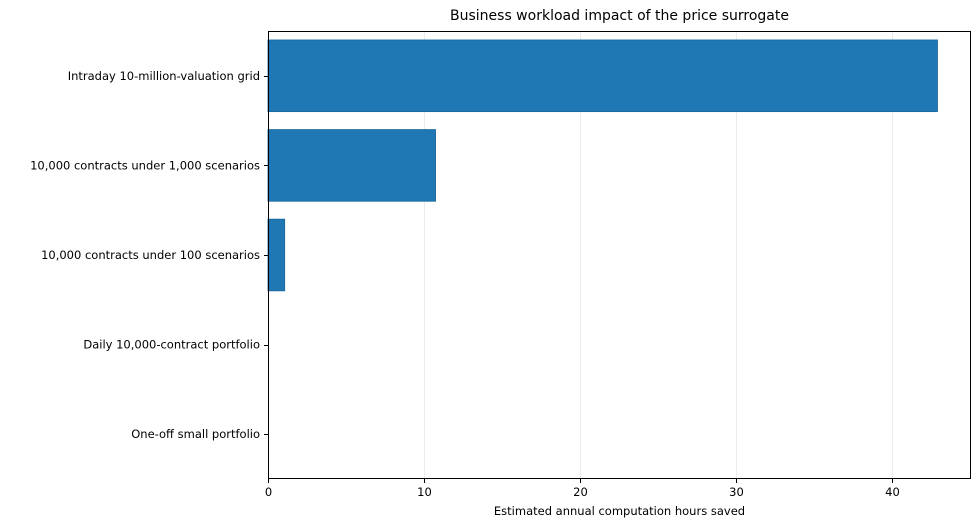 The image size is (980, 525). Describe the element at coordinates (145, 165) in the screenshot. I see `y-category-label: 10,000 contracts under 1,000 scenarios` at that location.